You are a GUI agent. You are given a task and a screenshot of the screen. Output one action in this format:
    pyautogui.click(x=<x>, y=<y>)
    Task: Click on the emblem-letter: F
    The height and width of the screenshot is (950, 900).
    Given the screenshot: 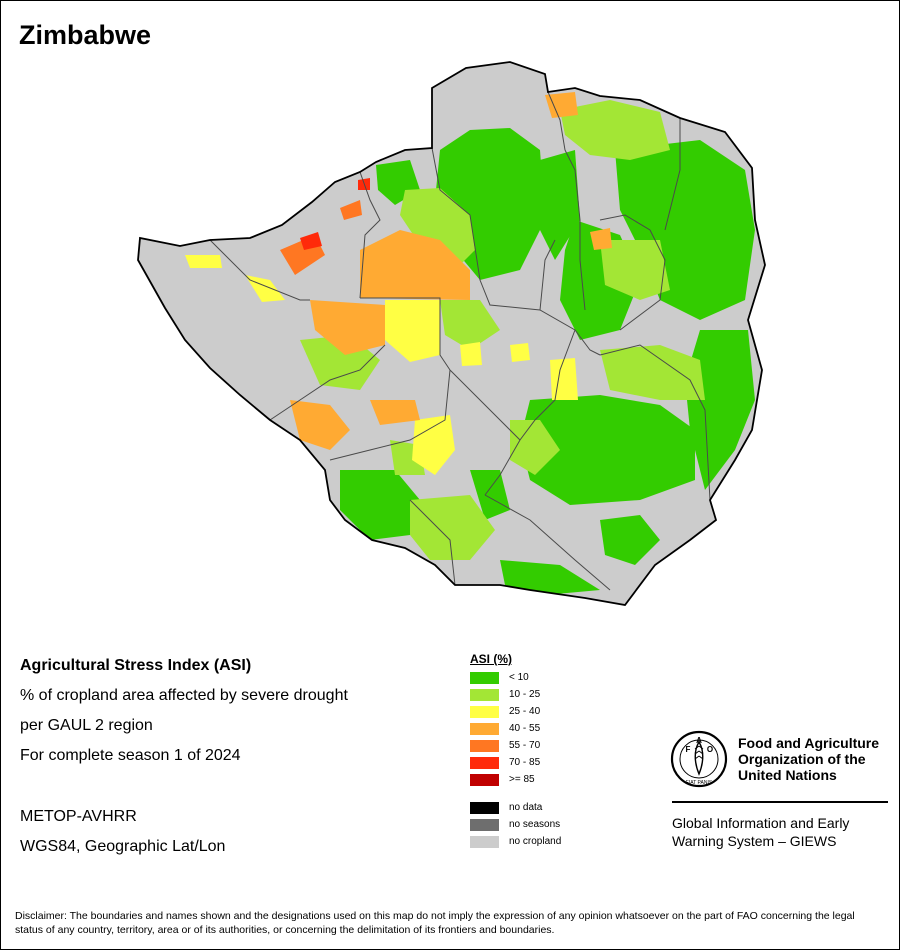 What is the action you would take?
    pyautogui.click(x=688, y=749)
    